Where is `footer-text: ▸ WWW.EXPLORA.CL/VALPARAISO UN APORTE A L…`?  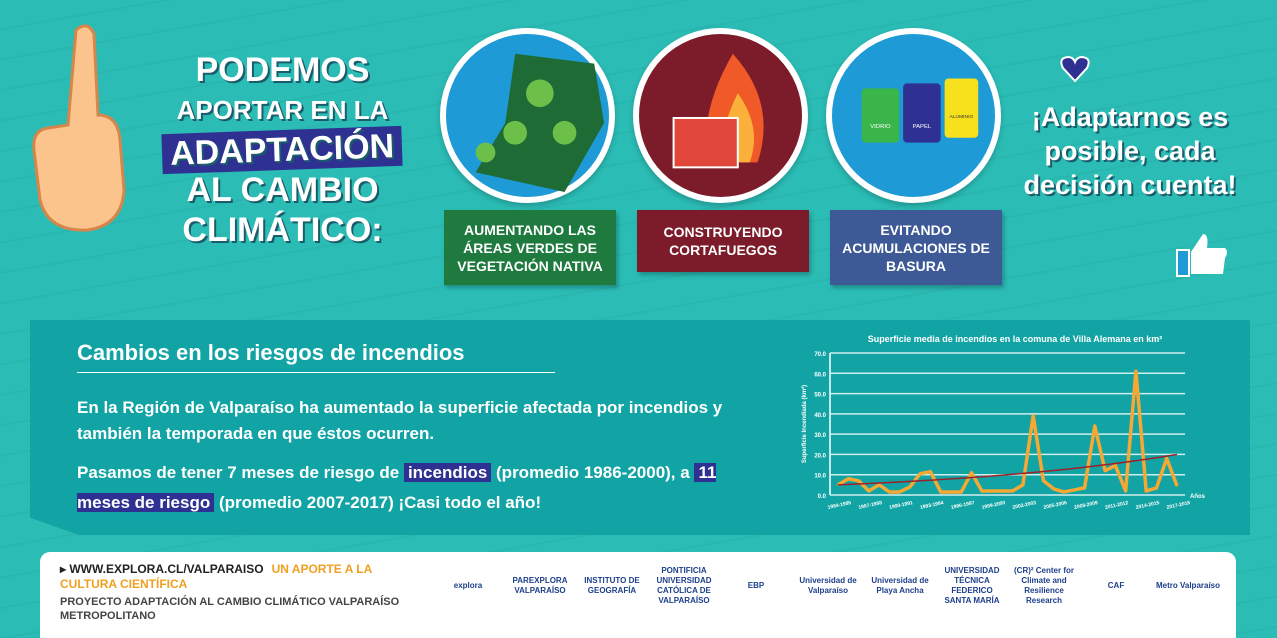
footer-text: ▸ WWW.EXPLORA.CL/VALPARAISO UN APORTE A L… is located at coordinates (240, 592).